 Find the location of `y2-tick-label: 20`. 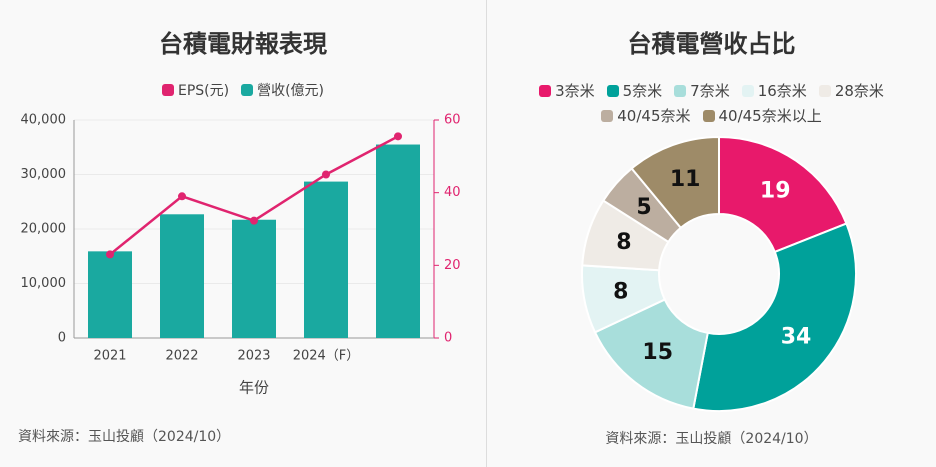

y2-tick-label: 20 is located at coordinates (452, 265).